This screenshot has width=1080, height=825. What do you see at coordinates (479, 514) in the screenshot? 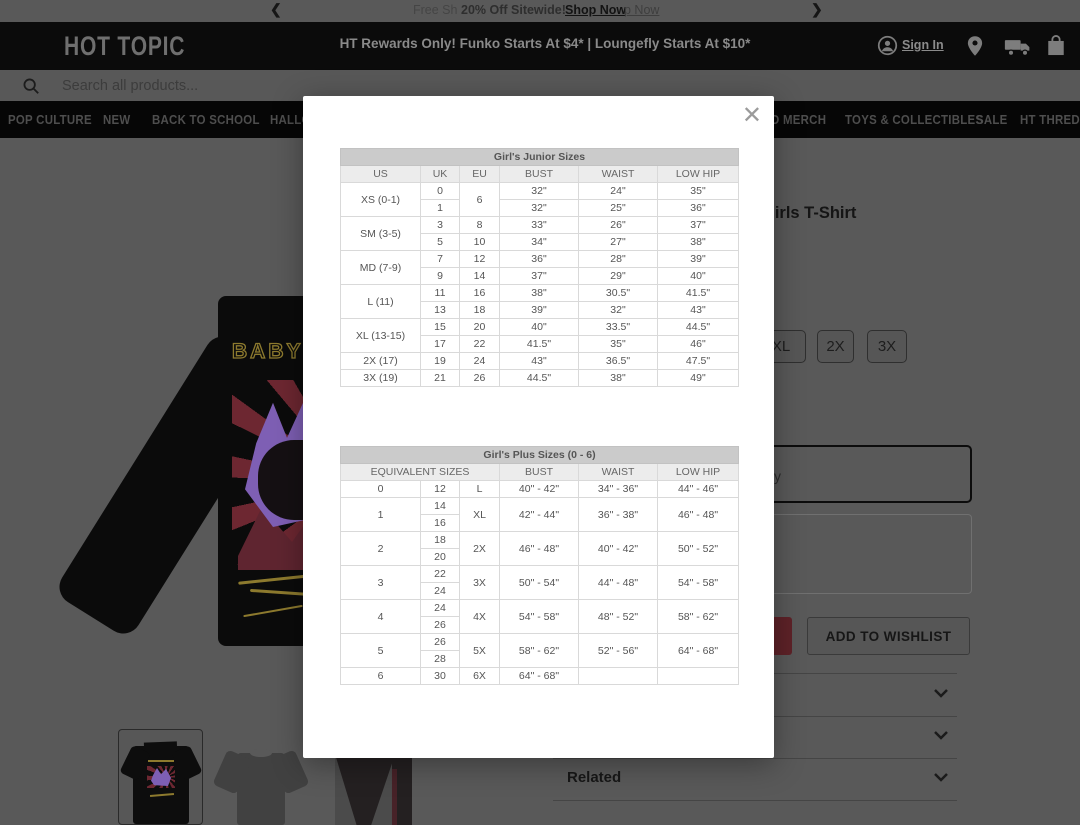
I see `size-cell: XL` at bounding box center [479, 514].